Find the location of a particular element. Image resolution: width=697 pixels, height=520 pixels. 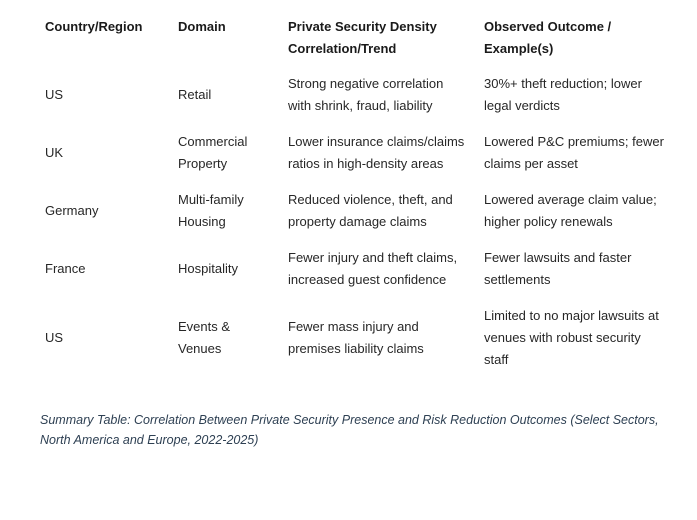

col-header-outcome: Observed Outcome / Example(s) is located at coordinates (548, 37).